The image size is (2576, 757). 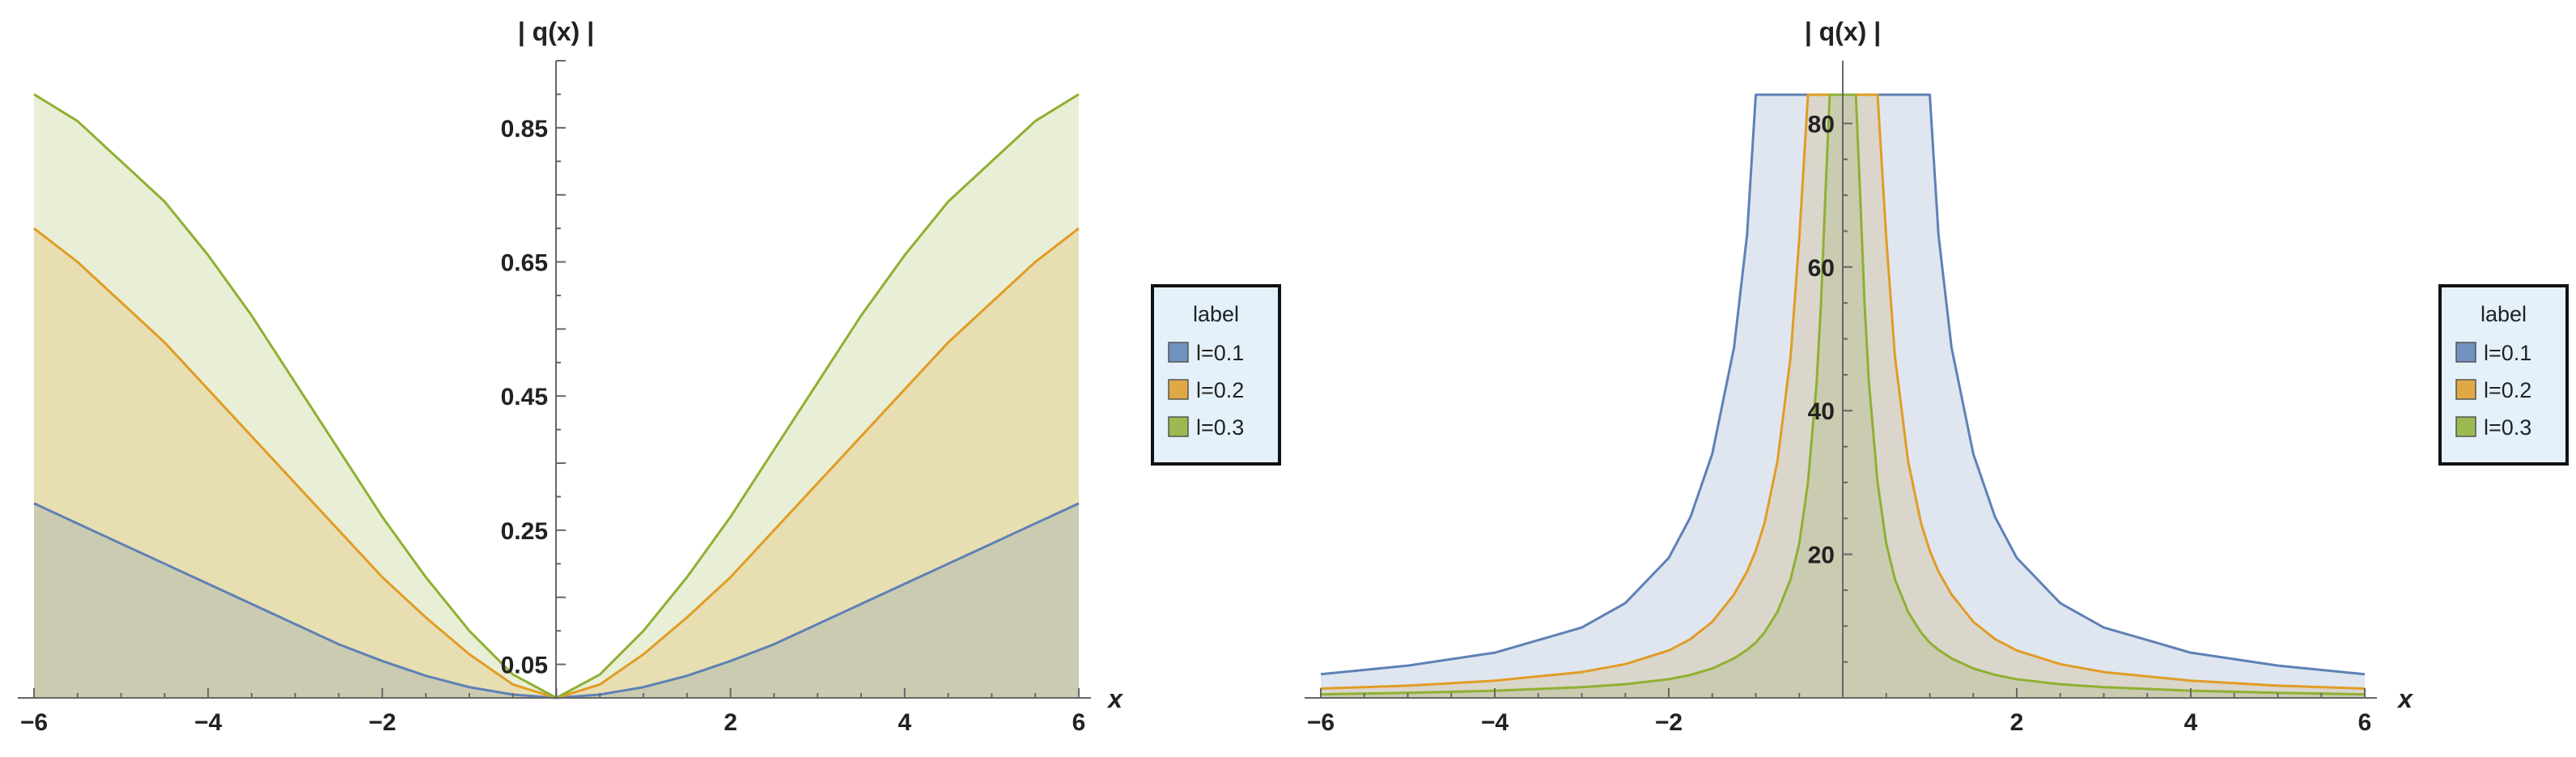 What do you see at coordinates (524, 531) in the screenshot?
I see `y-tick-label: 0.25` at bounding box center [524, 531].